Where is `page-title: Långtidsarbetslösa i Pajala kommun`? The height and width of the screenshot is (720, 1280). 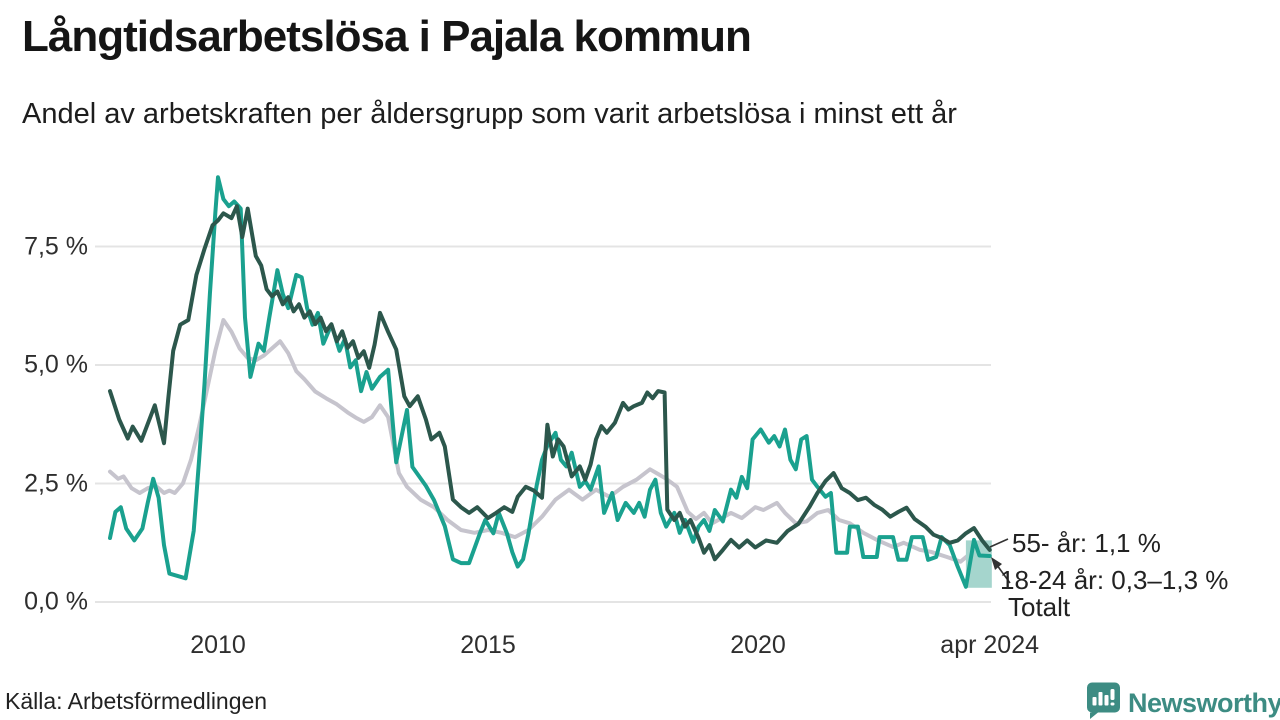 page-title: Långtidsarbetslösa i Pajala kommun is located at coordinates (387, 36).